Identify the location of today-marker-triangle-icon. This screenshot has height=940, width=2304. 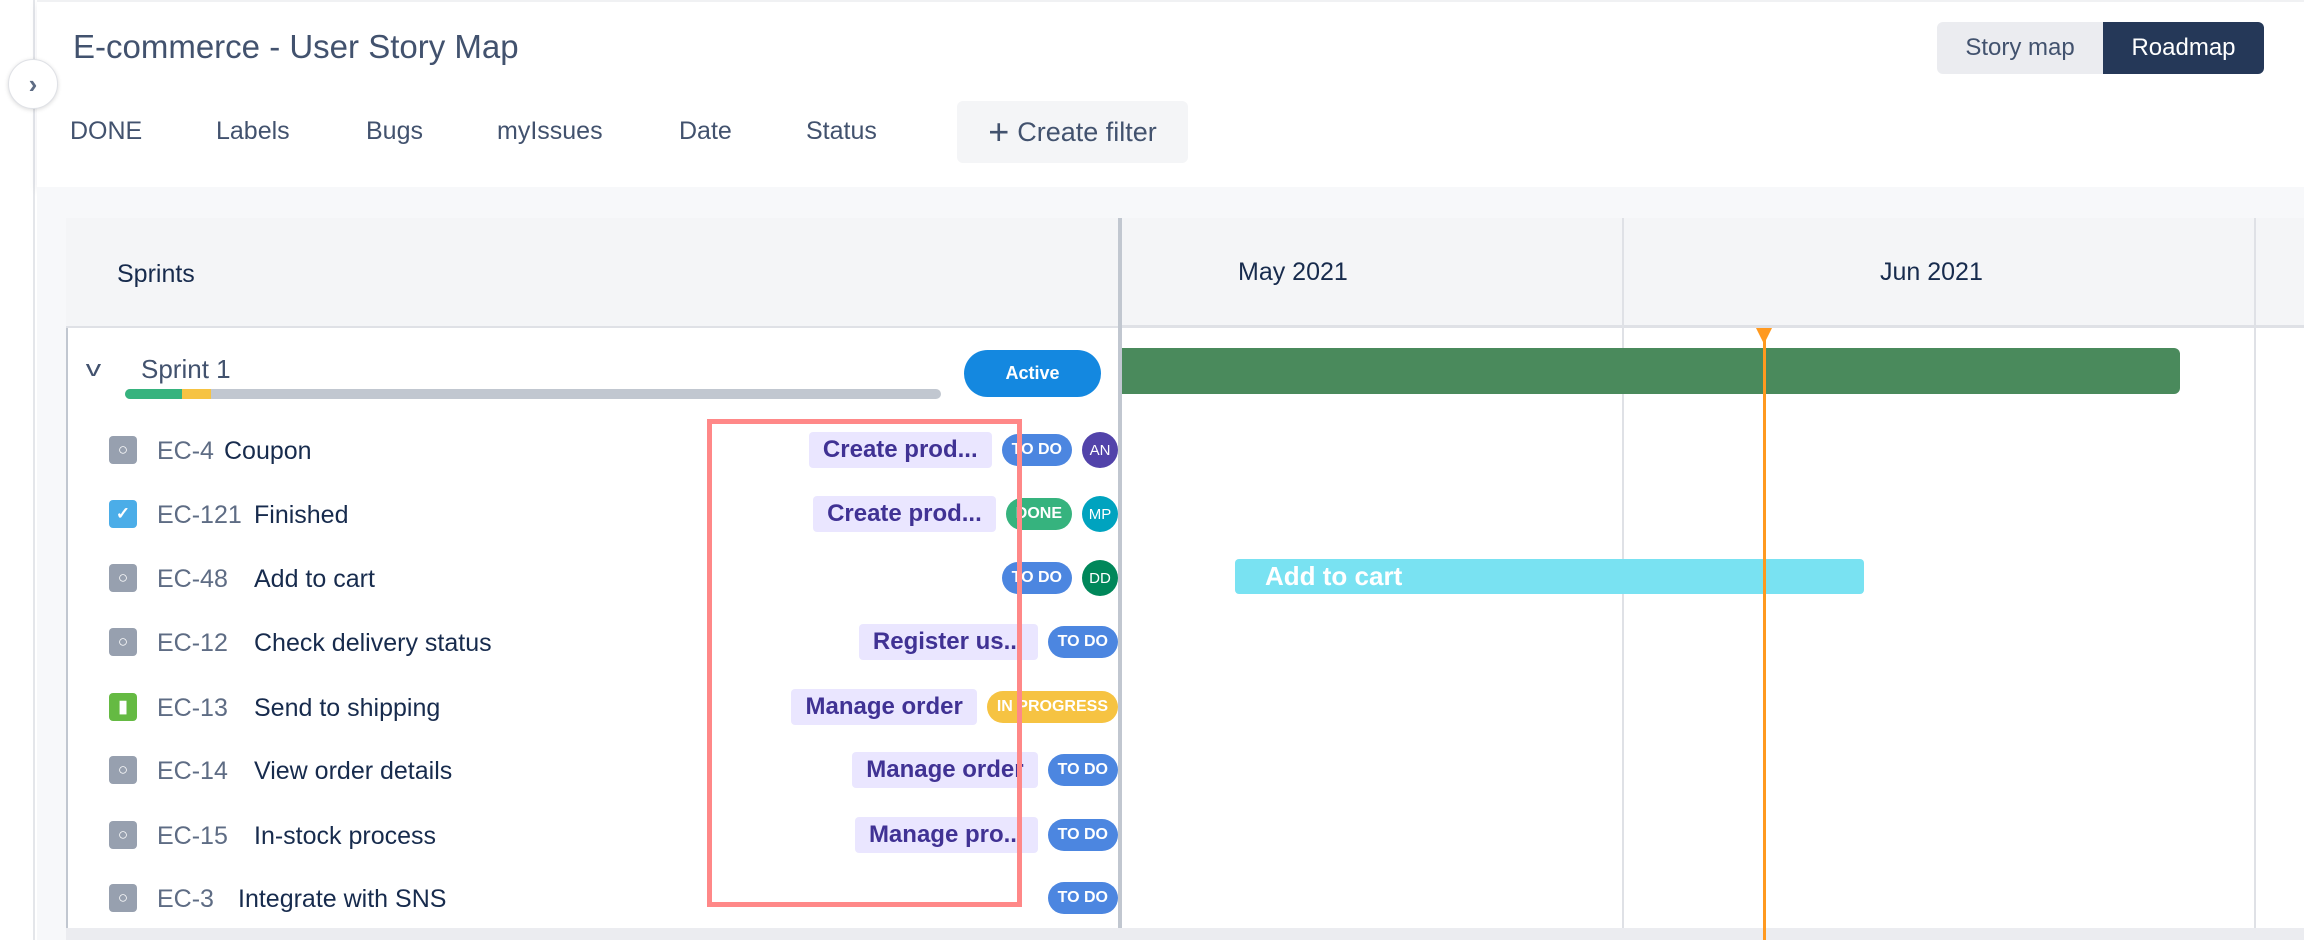
(1764, 336).